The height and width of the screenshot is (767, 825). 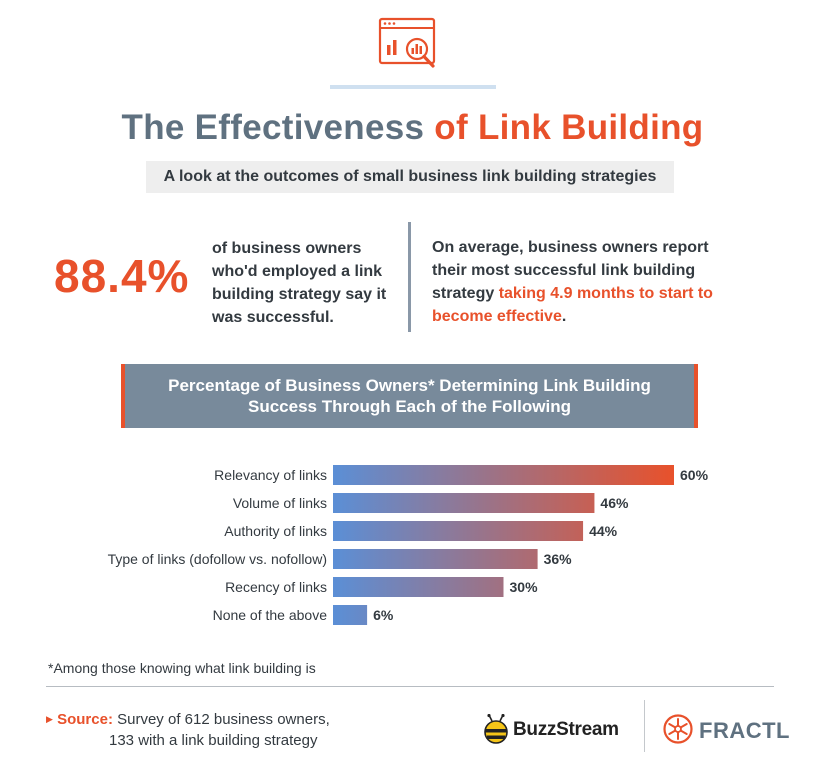 I want to click on value-label-5: 6%, so click(x=383, y=615).